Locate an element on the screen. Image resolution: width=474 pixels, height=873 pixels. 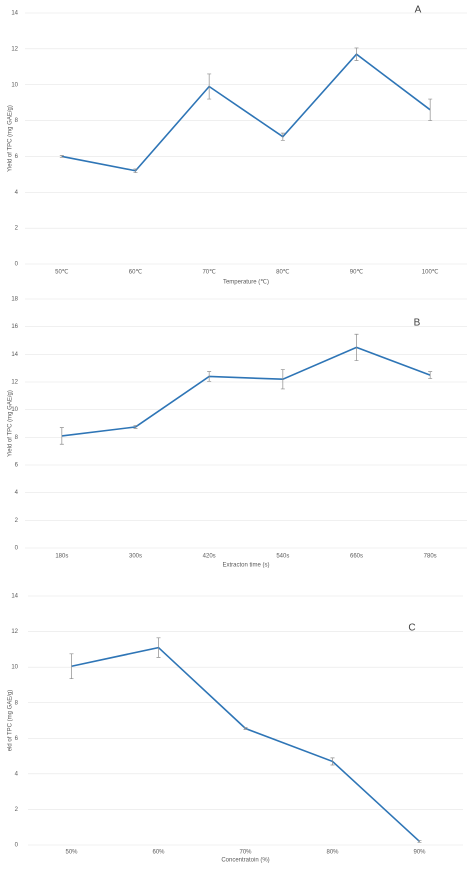
x-tick-label: 300s is located at coordinates (135, 557).